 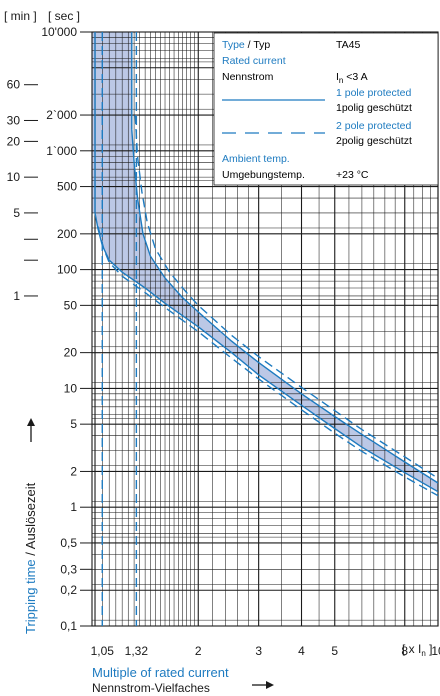 What do you see at coordinates (30, 515) in the screenshot?
I see `y-axis-title-de: Auslösezeit` at bounding box center [30, 515].